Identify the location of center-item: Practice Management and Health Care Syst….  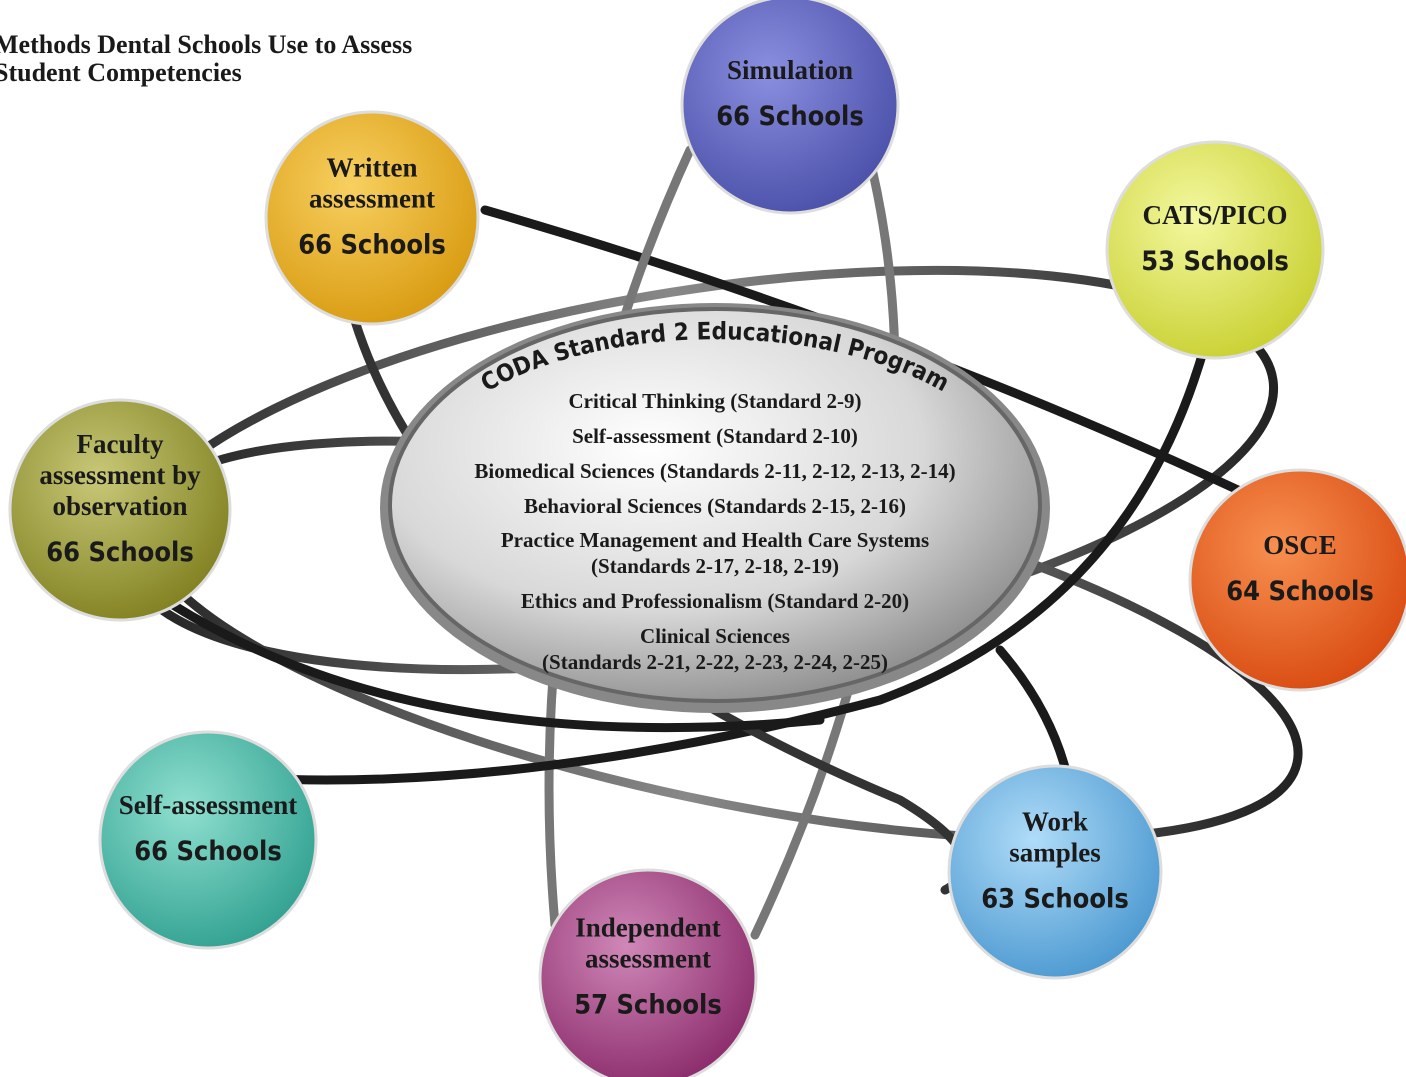
(715, 540).